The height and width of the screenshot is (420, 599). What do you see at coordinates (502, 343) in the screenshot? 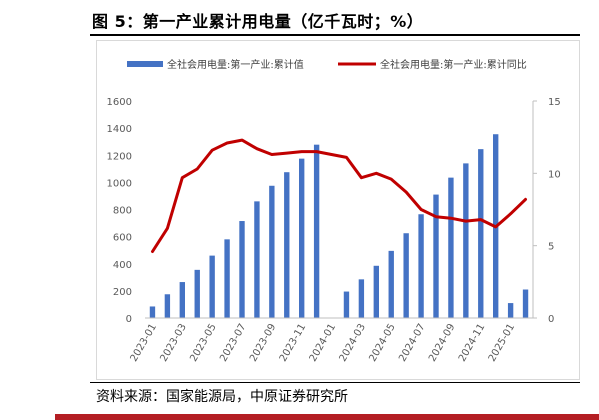
I see `x-axis-tick-label: 2025-01` at bounding box center [502, 343].